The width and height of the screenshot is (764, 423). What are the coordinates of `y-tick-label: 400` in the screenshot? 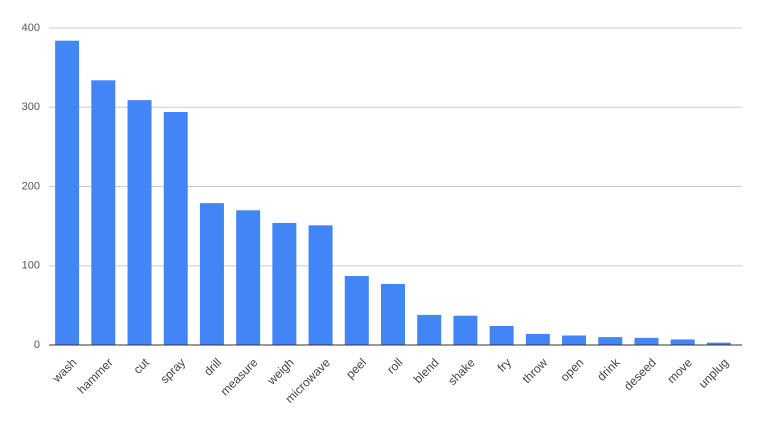 It's located at (31, 28).